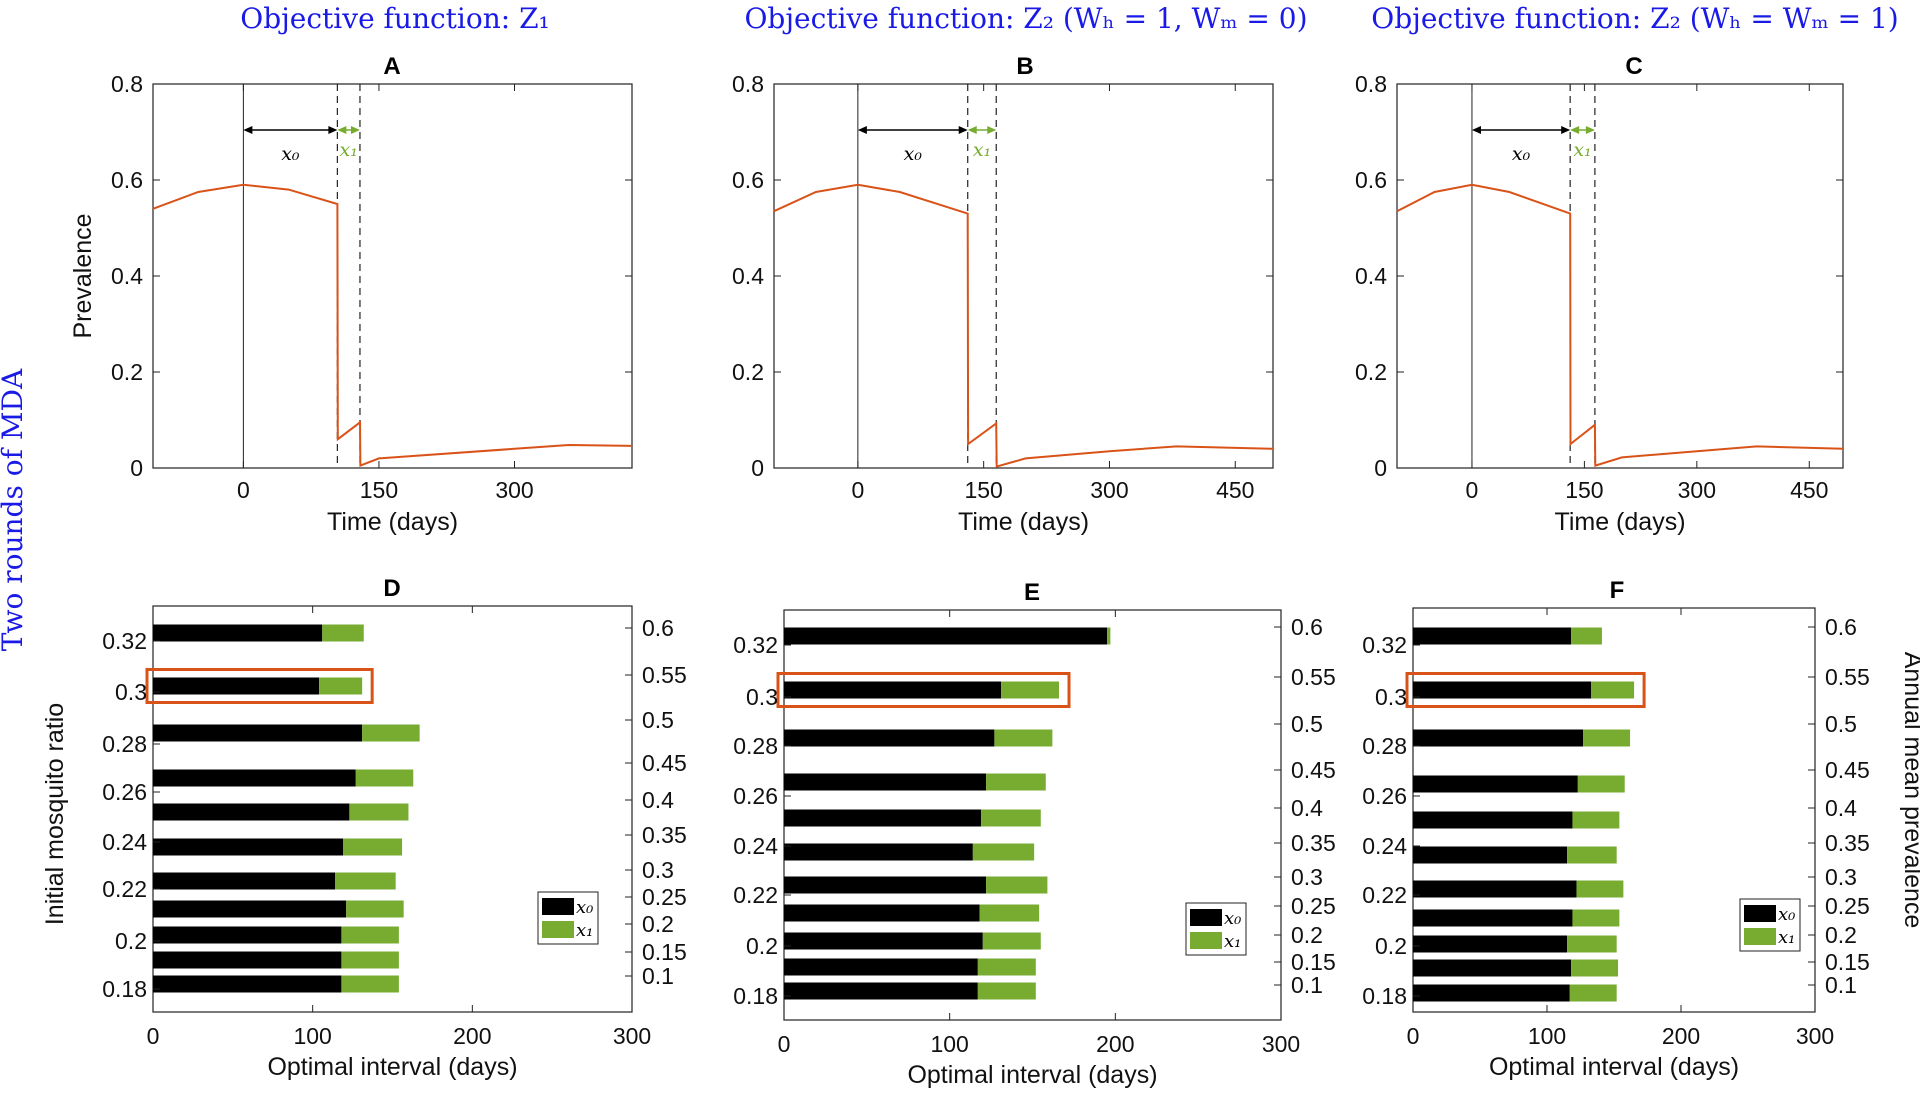 Image resolution: width=1920 pixels, height=1096 pixels. I want to click on y-tick-label: 0.32, so click(124, 641).